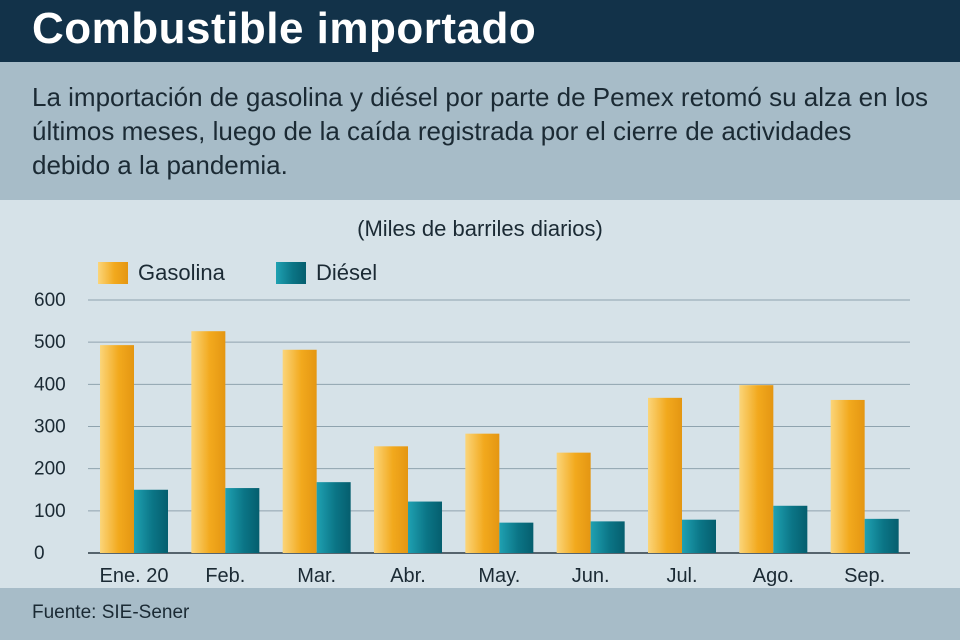 The image size is (960, 640). What do you see at coordinates (39, 553) in the screenshot?
I see `y-tick-label: 0` at bounding box center [39, 553].